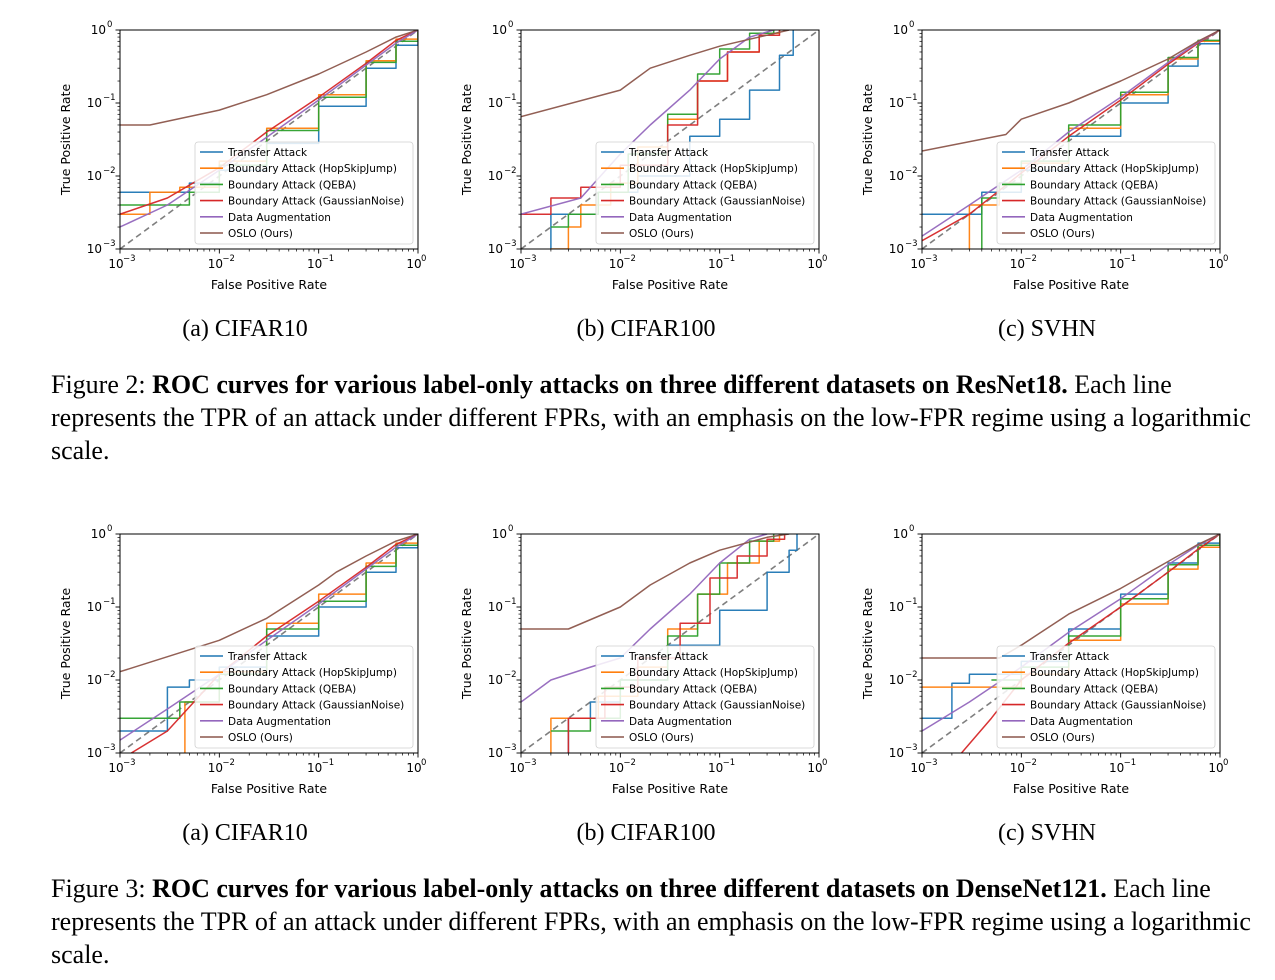  What do you see at coordinates (1071, 788) in the screenshot?
I see `x-axis-label: False Positive Rate` at bounding box center [1071, 788].